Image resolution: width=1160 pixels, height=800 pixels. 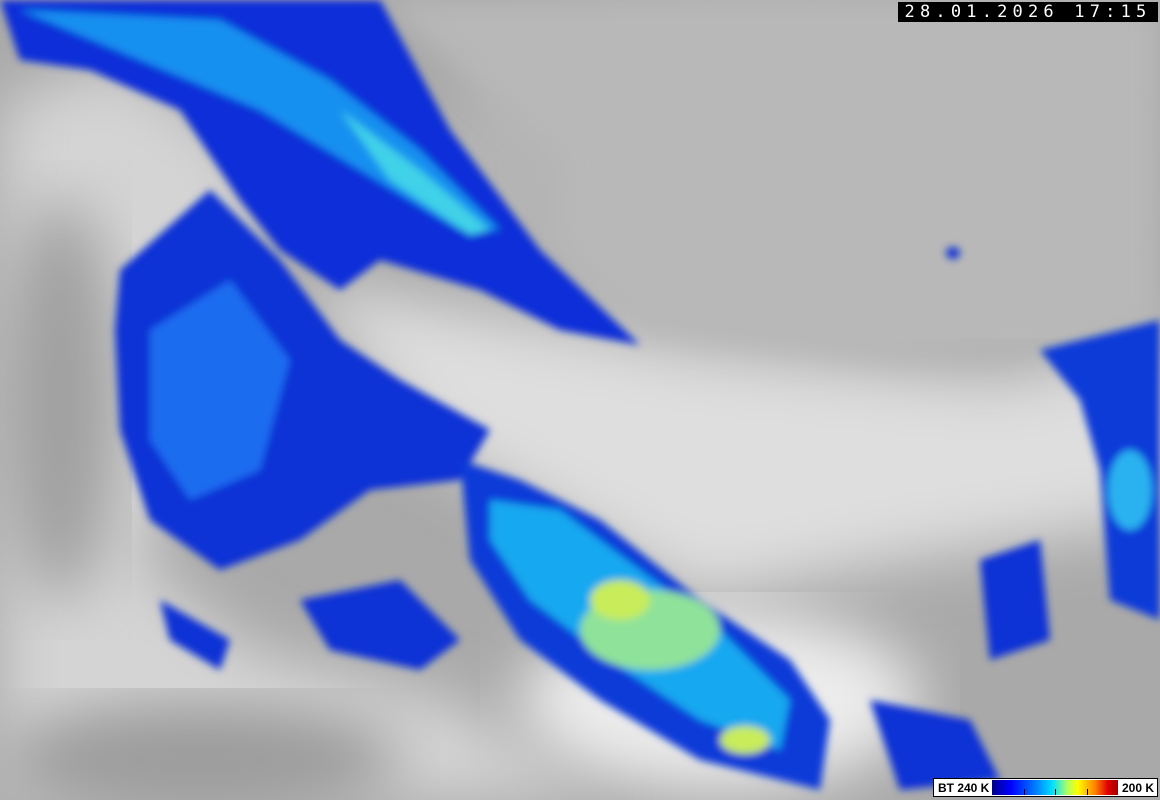 I want to click on temperature-legend: BT 240 K 200 K, so click(x=1045, y=787).